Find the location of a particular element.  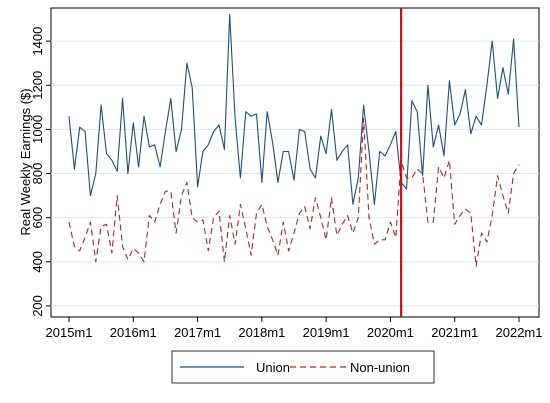

y-tick-label-800: 800 is located at coordinates (37, 174).